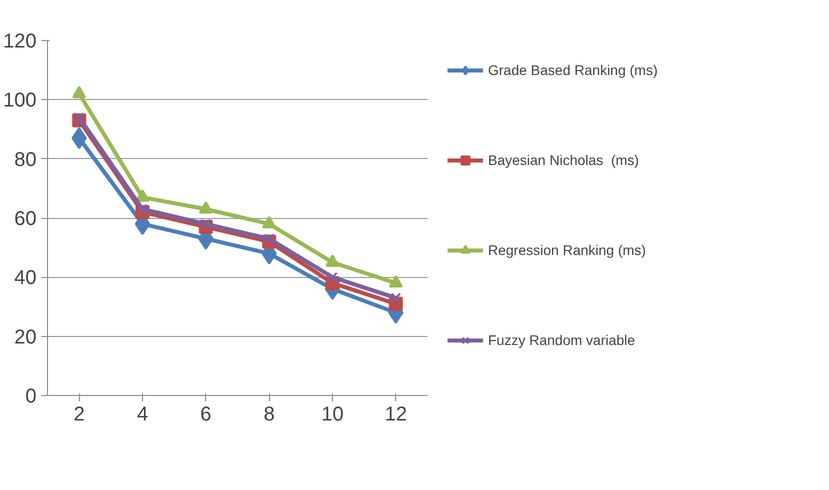  Describe the element at coordinates (79, 415) in the screenshot. I see `x-tick-label: 2` at that location.